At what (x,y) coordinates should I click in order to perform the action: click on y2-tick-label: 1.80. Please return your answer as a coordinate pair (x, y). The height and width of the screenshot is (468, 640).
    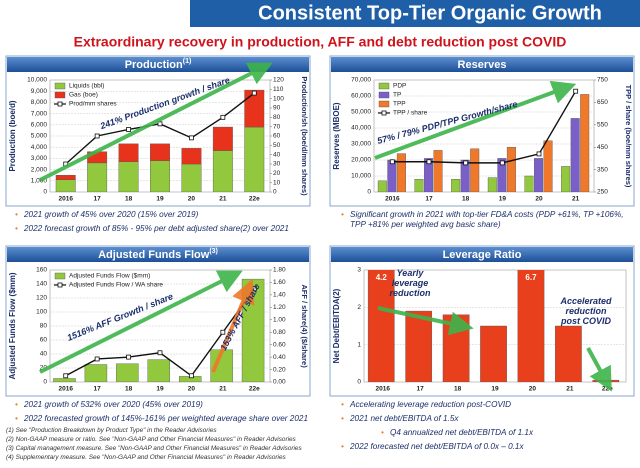
    Looking at the image, I should click on (279, 270).